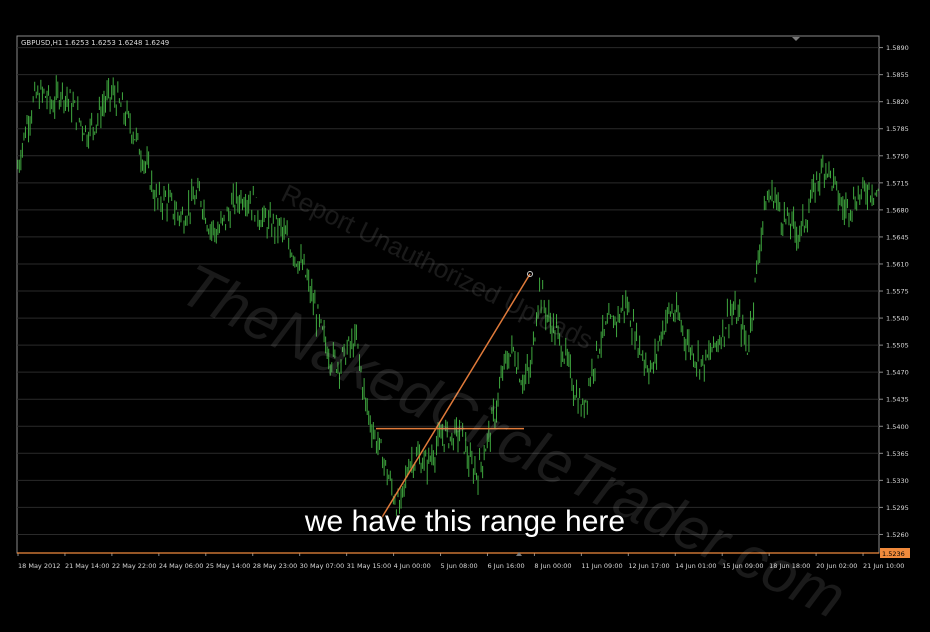 Image resolution: width=930 pixels, height=632 pixels. What do you see at coordinates (95, 43) in the screenshot?
I see `symbol-info-label: GBPUSD,H1 1.6253 1.6253 1.6248 1.6249` at bounding box center [95, 43].